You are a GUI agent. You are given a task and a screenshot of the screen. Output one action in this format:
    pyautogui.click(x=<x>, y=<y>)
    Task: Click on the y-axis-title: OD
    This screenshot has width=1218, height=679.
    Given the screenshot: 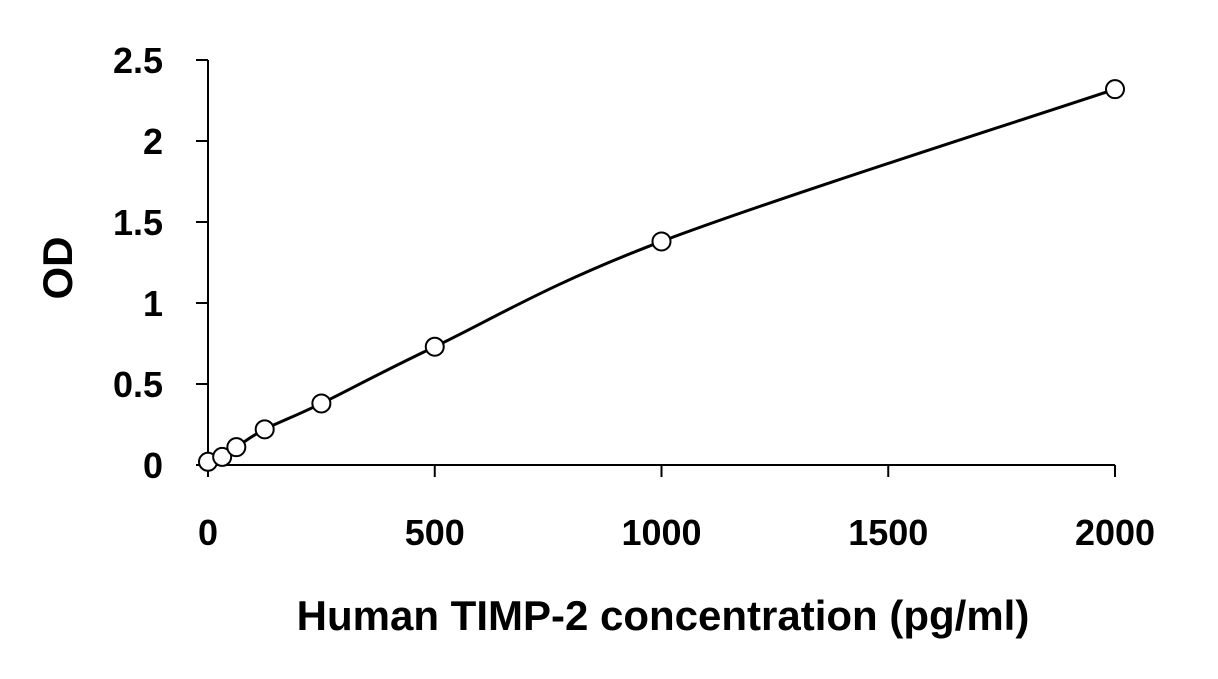 What is the action you would take?
    pyautogui.click(x=57, y=268)
    